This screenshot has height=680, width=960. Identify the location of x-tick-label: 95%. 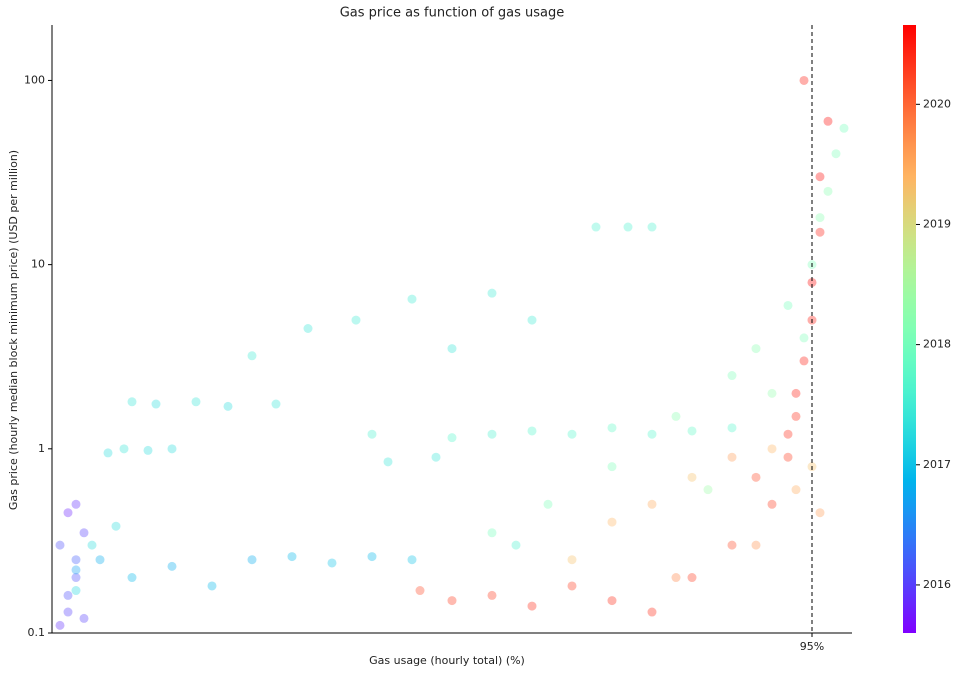
(812, 646).